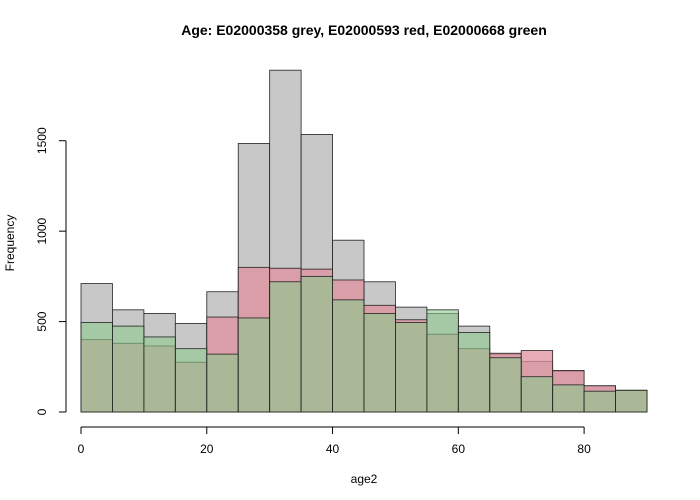 The image size is (700, 500). I want to click on y-tick-label: 1500, so click(42, 140).